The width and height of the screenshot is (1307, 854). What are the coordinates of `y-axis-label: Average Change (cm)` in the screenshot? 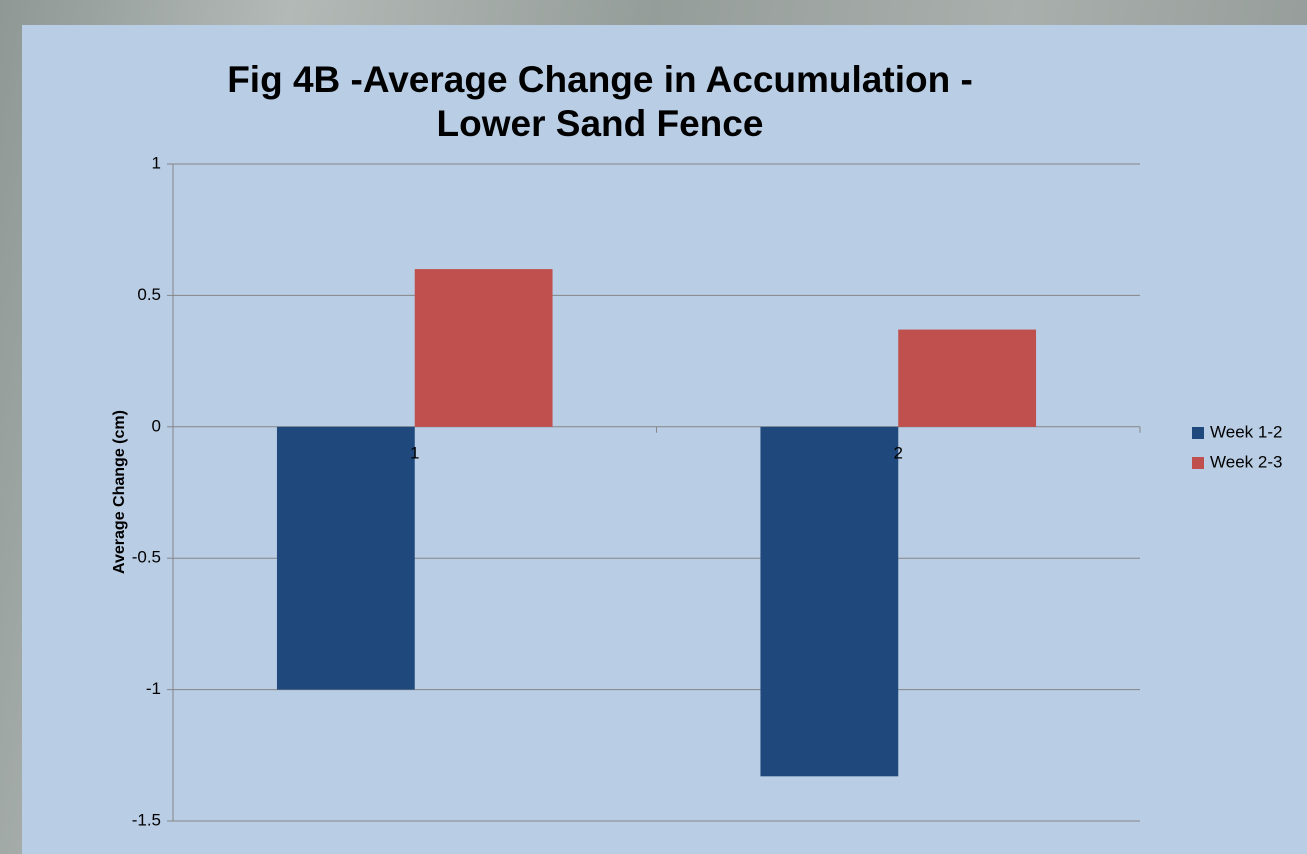 It's located at (119, 492).